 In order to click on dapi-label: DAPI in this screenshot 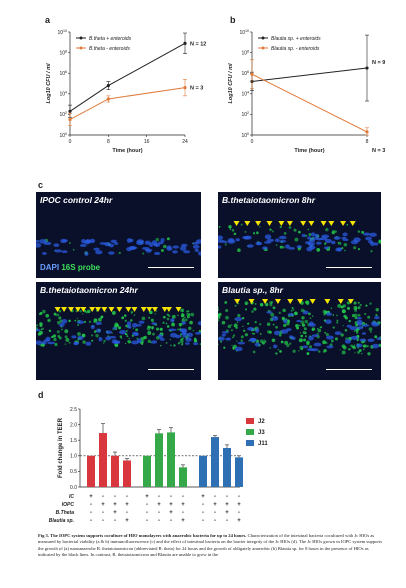, I will do `click(50, 267)`.